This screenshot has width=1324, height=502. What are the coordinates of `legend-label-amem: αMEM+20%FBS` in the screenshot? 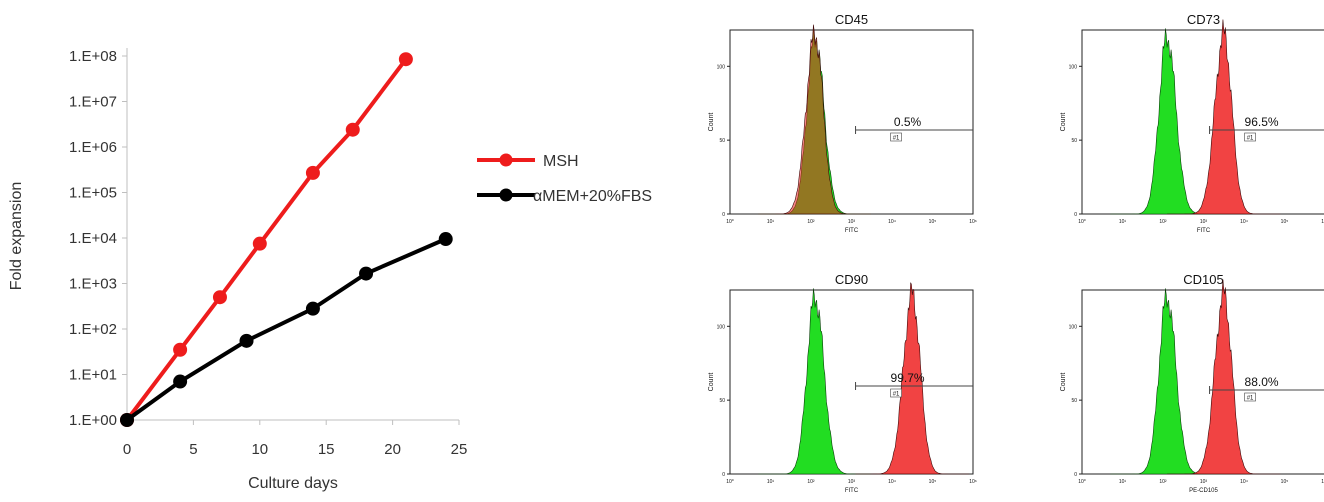 It's located at (592, 196).